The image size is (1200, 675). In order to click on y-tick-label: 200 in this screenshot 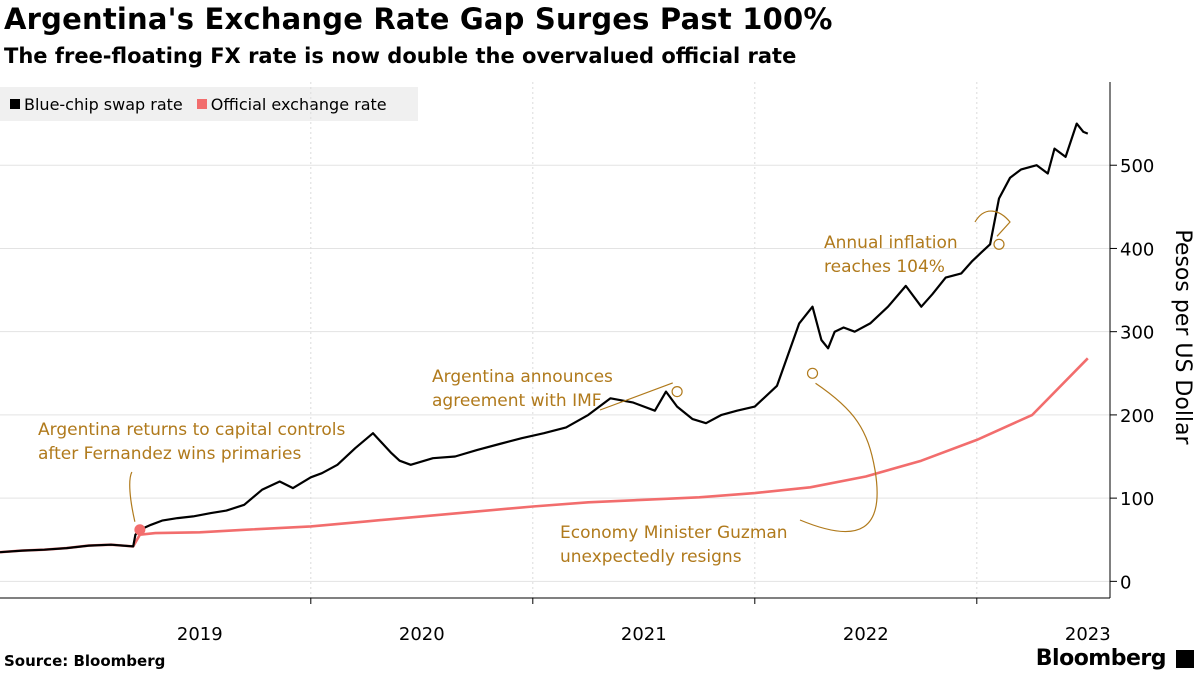, I will do `click(1137, 416)`.